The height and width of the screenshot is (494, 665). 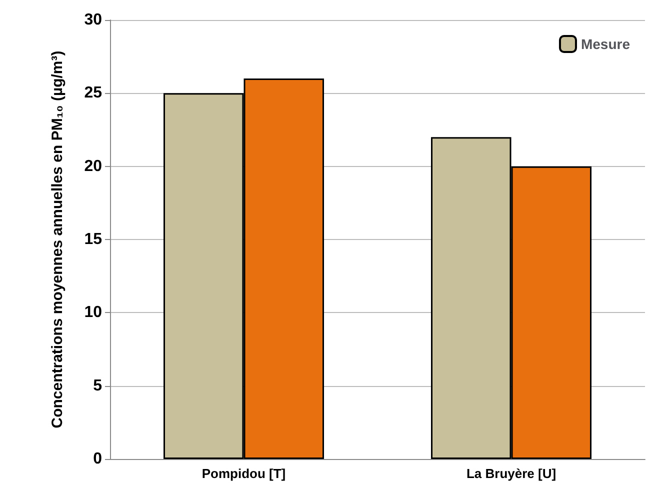 I want to click on legend-label: Mesure, so click(x=605, y=44).